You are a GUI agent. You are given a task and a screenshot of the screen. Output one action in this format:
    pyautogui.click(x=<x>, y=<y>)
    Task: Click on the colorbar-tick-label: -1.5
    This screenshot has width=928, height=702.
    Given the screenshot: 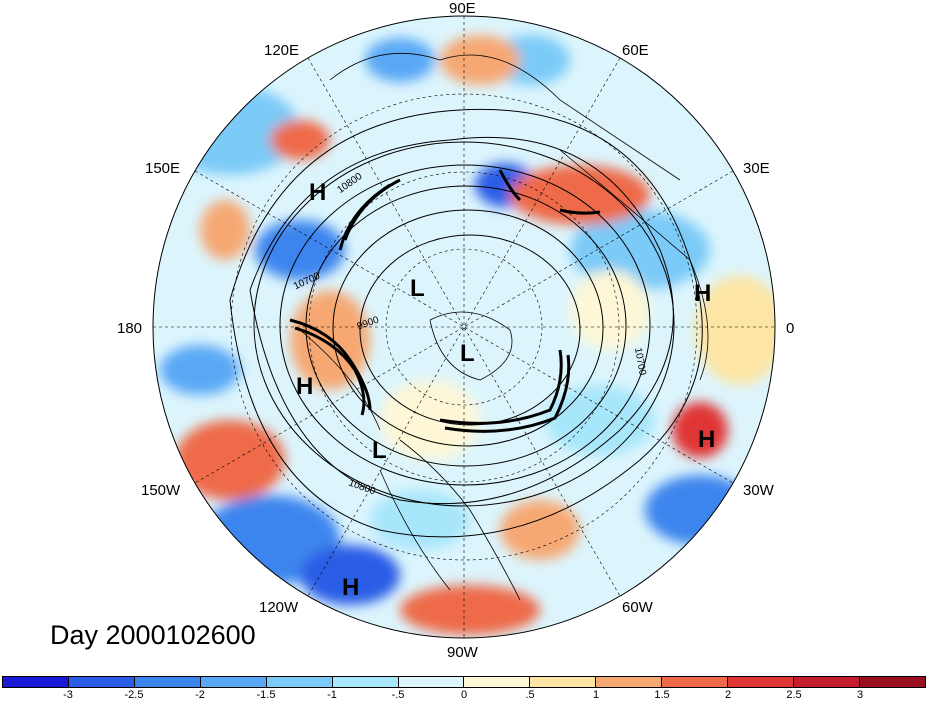 What is the action you would take?
    pyautogui.click(x=266, y=695)
    